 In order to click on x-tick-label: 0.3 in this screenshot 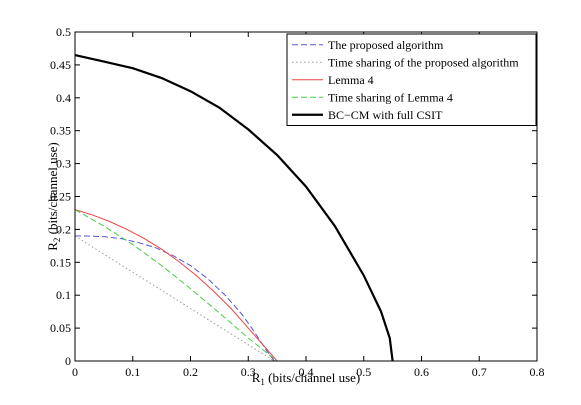, I will do `click(248, 372)`.